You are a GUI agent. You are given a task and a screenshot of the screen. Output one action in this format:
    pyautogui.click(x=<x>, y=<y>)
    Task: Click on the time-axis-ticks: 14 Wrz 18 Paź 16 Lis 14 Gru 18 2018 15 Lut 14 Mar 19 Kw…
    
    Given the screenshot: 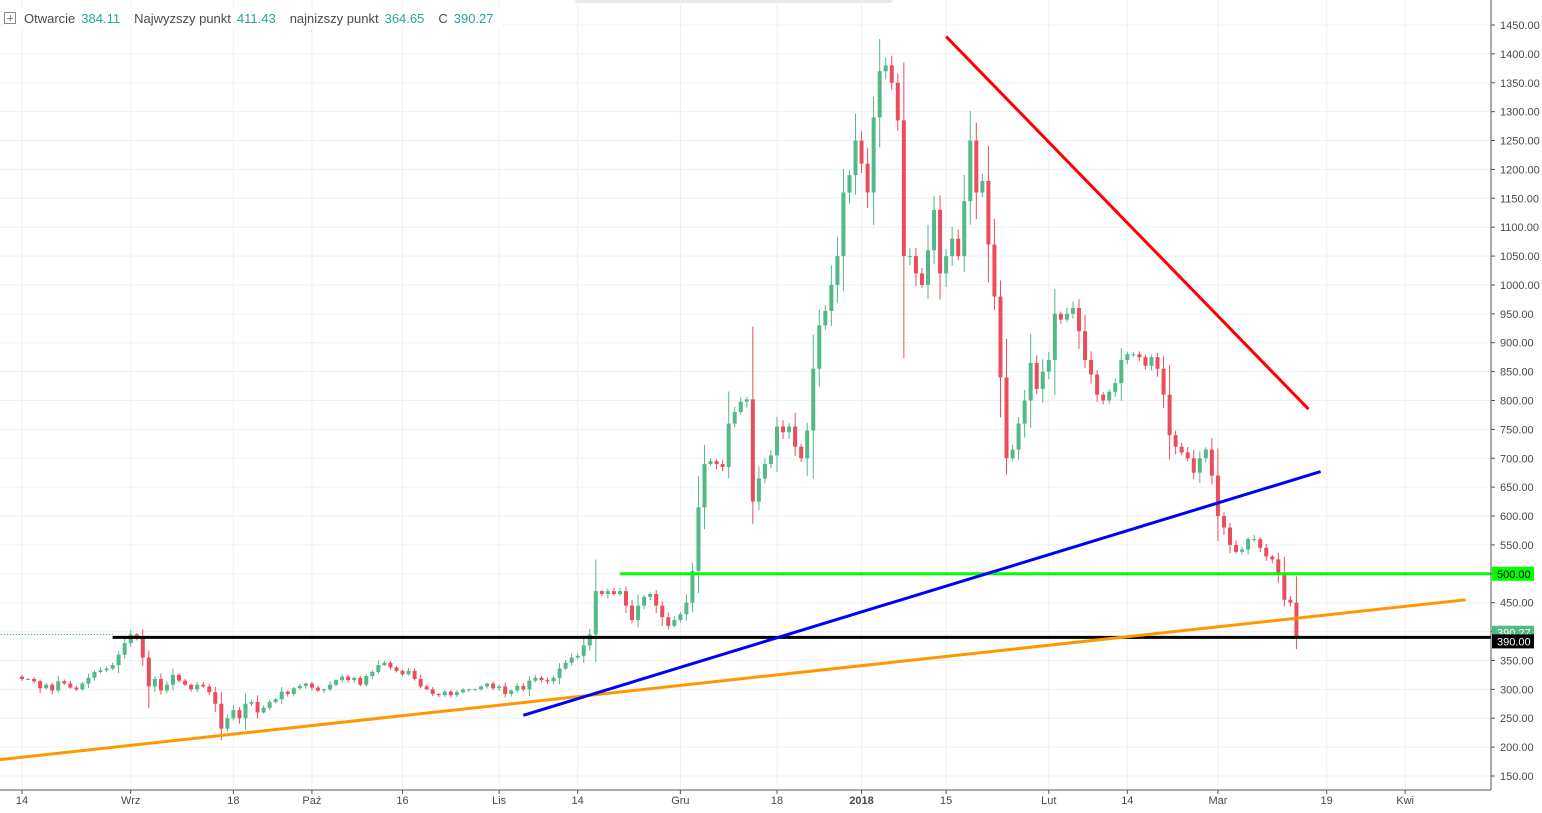 What is the action you would take?
    pyautogui.click(x=715, y=798)
    